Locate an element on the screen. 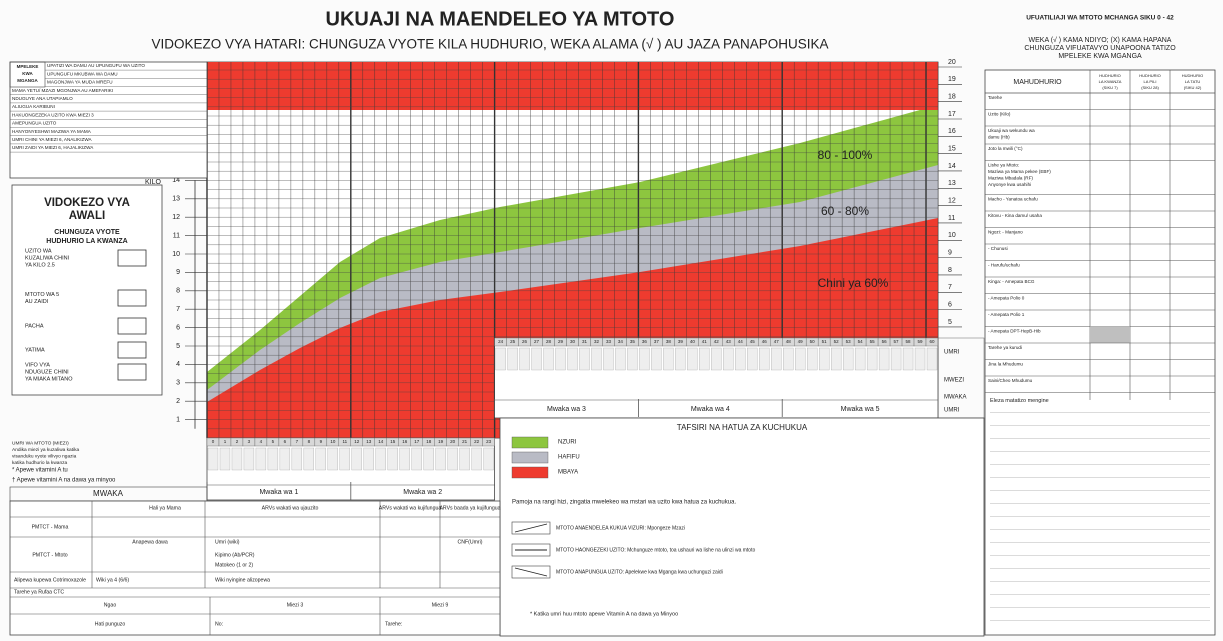  y-tick-label: 14 is located at coordinates (176, 180).